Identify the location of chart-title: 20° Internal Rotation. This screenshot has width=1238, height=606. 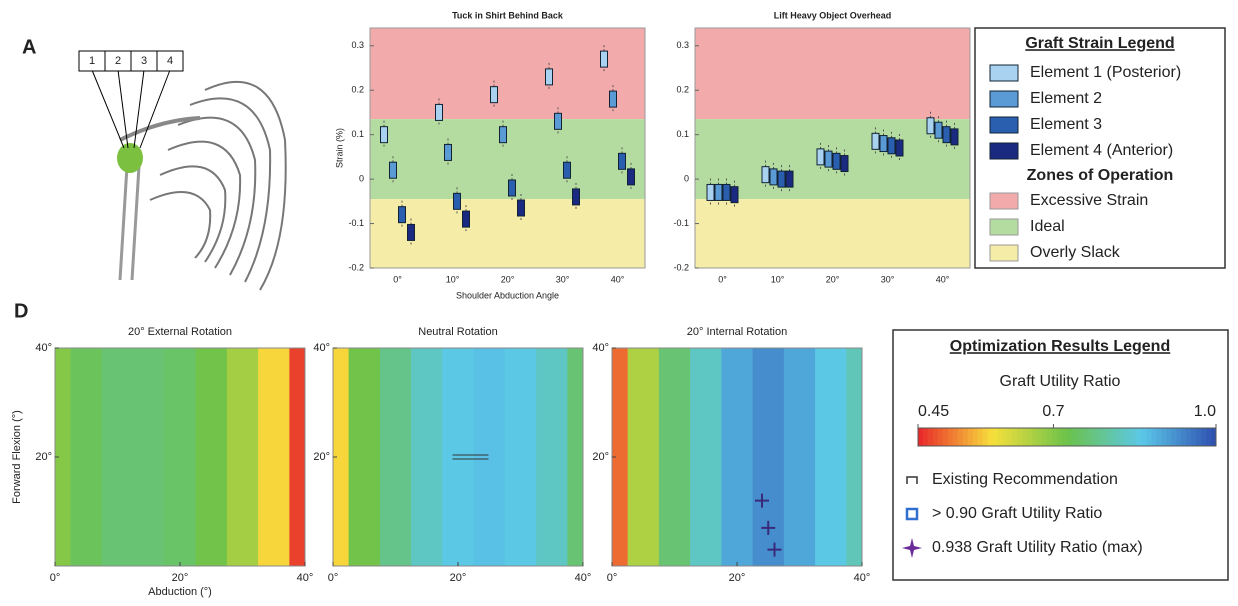
(737, 332).